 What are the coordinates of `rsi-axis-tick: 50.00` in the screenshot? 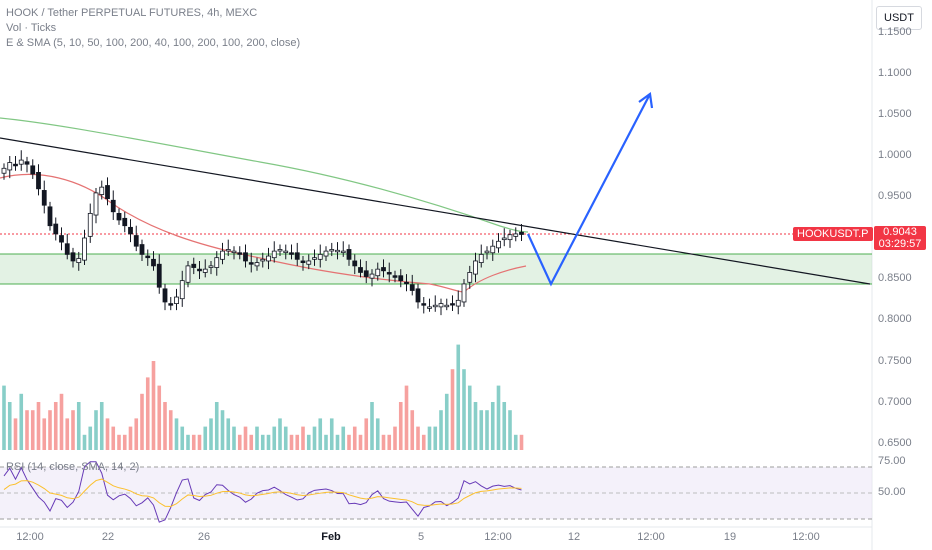 It's located at (892, 492).